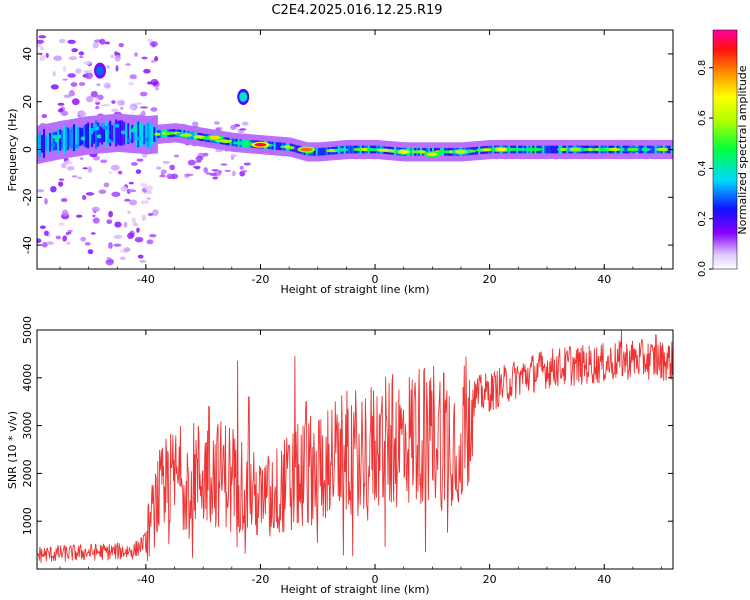 Image resolution: width=750 pixels, height=600 pixels. Describe the element at coordinates (354, 289) in the screenshot. I see `spectrogram-x-axis-label: Height of straight line (km)` at that location.